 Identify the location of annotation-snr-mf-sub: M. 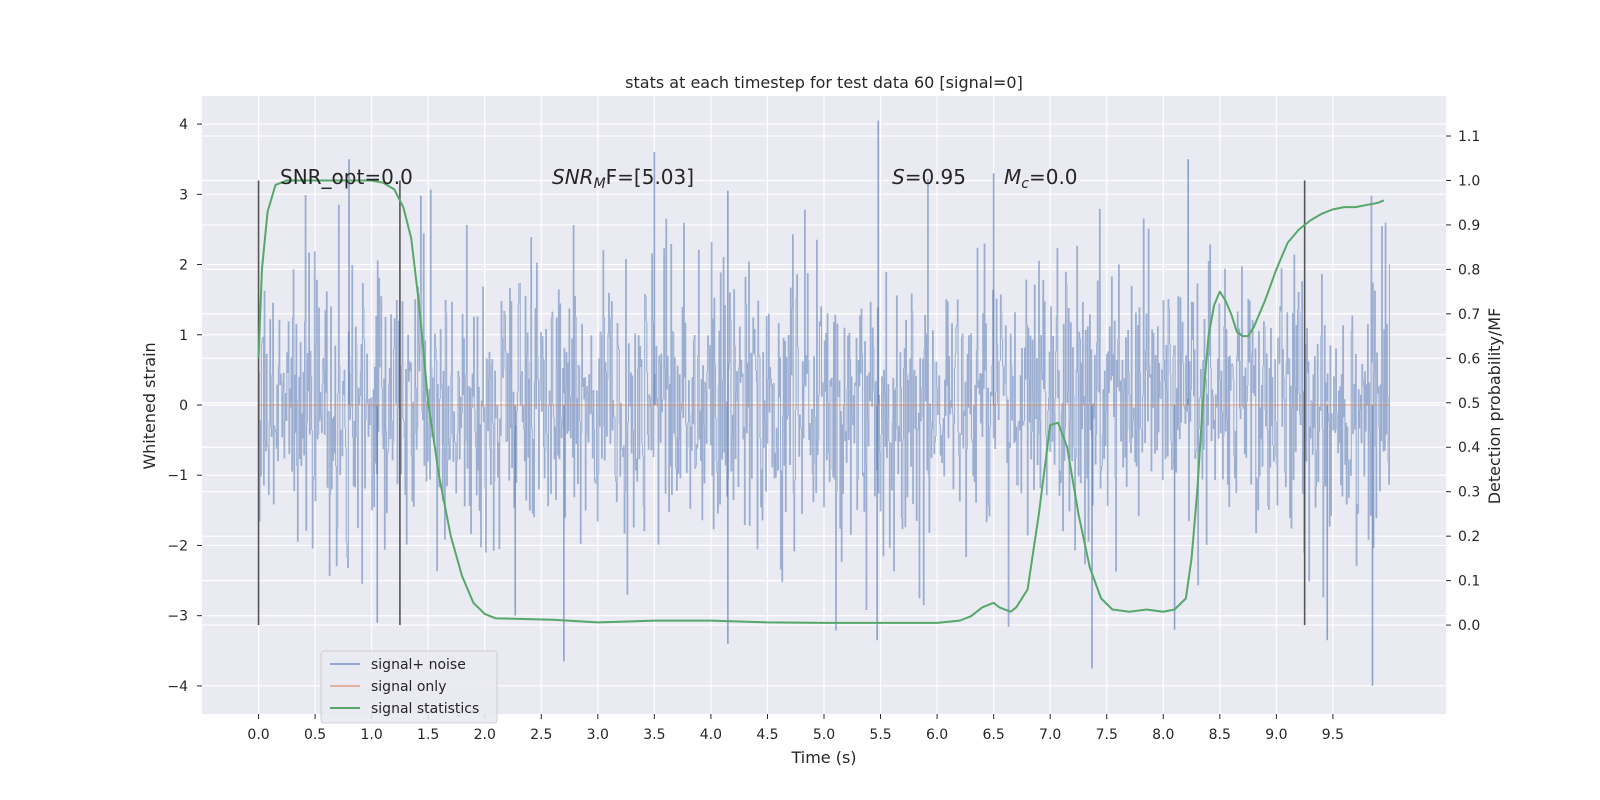
(600, 184).